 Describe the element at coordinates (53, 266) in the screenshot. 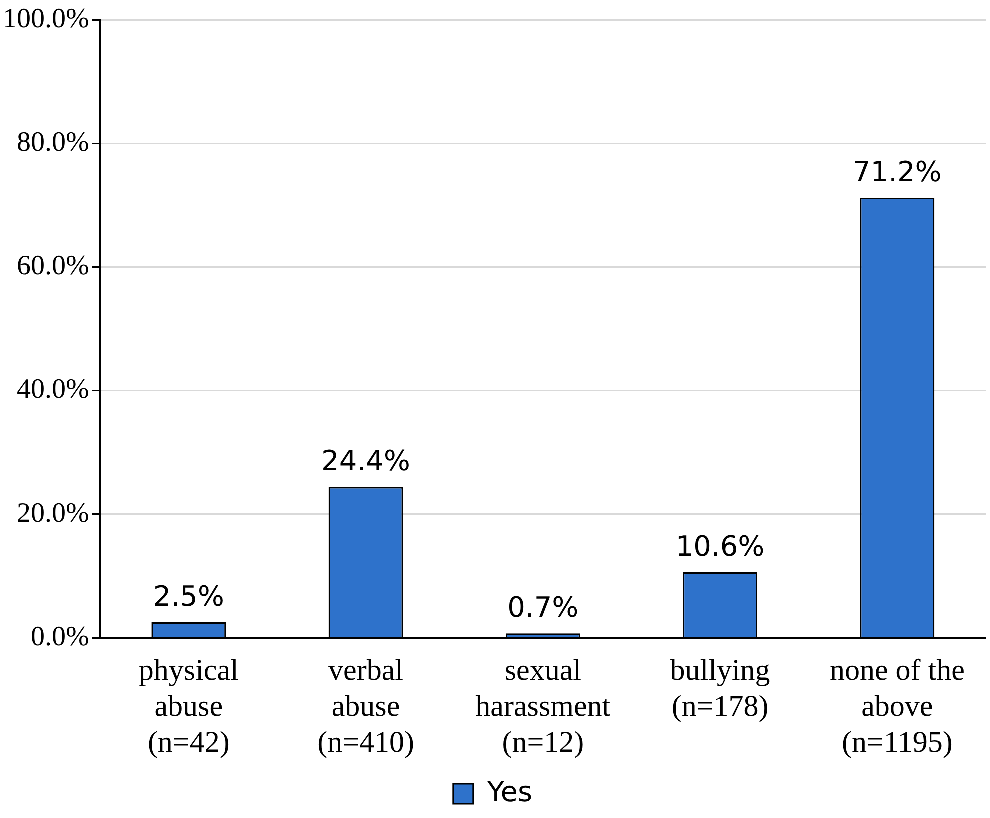

I see `y-tick-label: 60.0%` at that location.